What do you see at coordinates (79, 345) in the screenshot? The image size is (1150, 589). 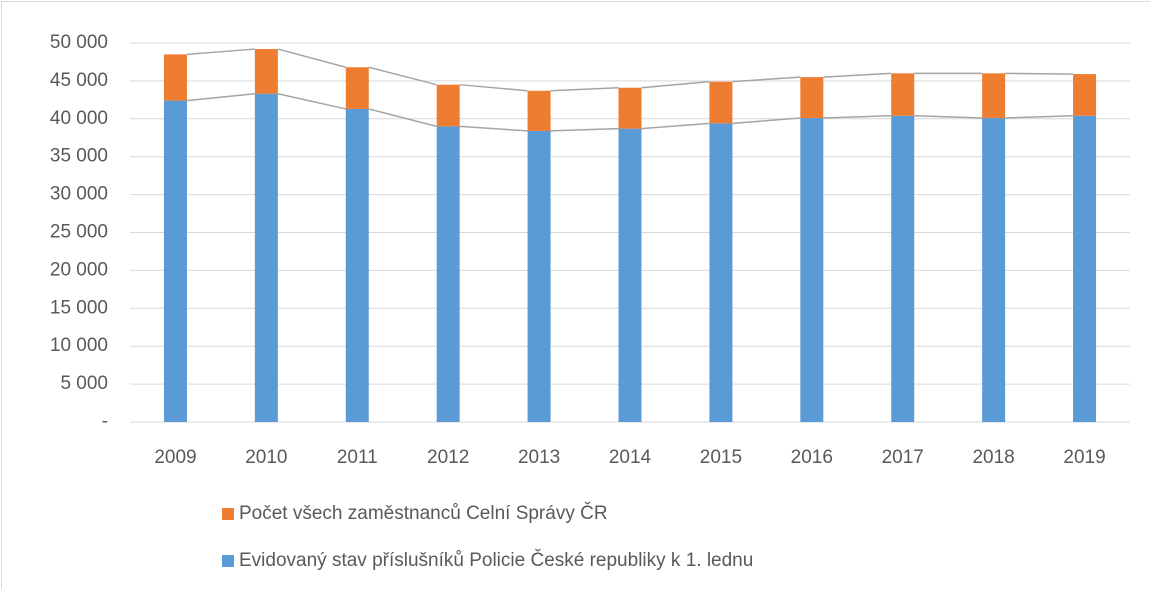 I see `y-tick-label: 10 000` at bounding box center [79, 345].